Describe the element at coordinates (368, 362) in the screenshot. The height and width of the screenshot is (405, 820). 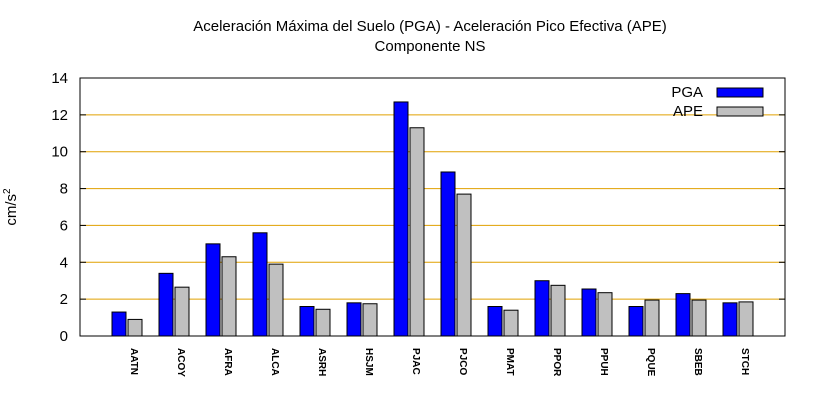
I see `x-tick-label: HSJM` at that location.